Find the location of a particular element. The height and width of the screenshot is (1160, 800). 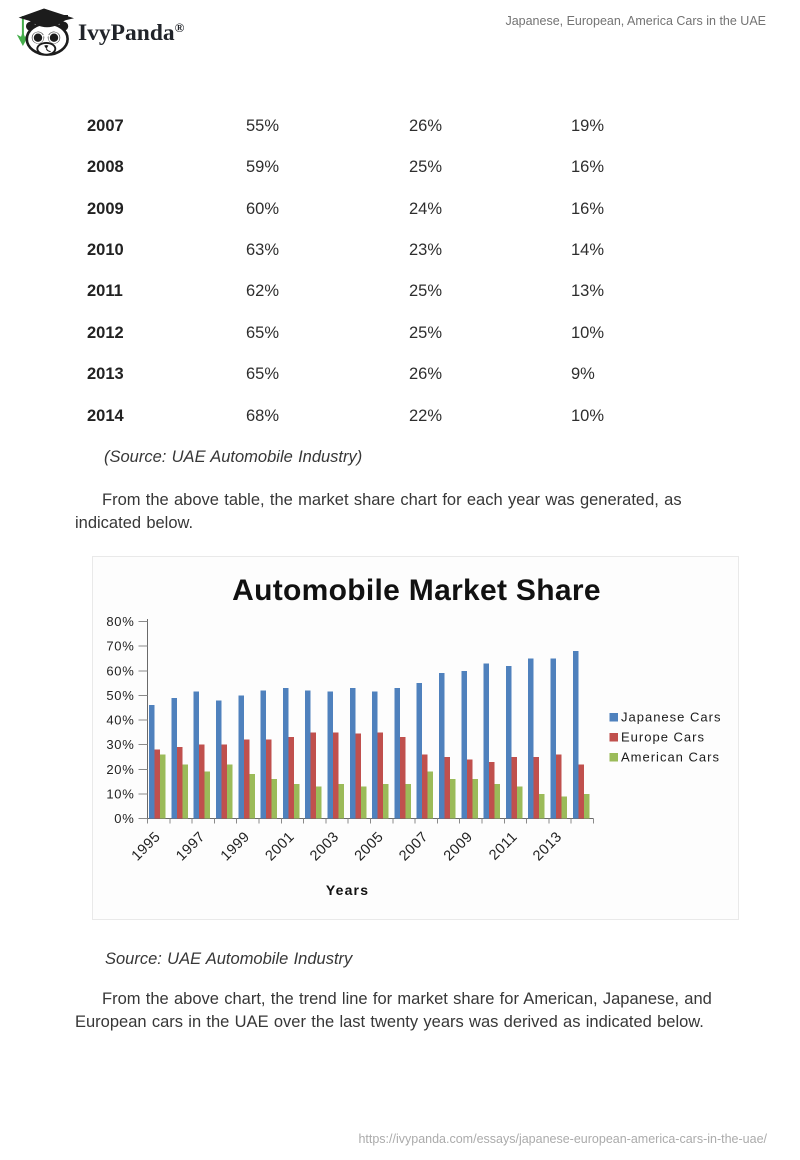

svg-text: 80% is located at coordinates (120, 621).